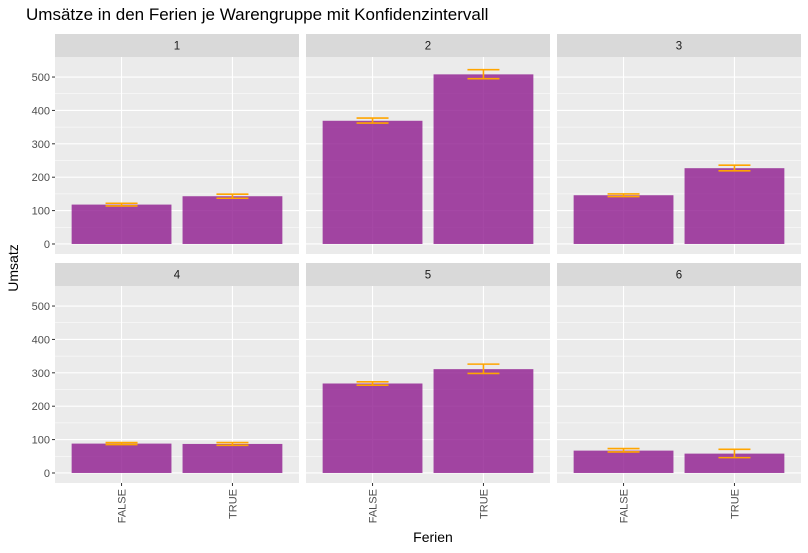 This screenshot has width=808, height=553. I want to click on facet-strip-label: 2, so click(428, 47).